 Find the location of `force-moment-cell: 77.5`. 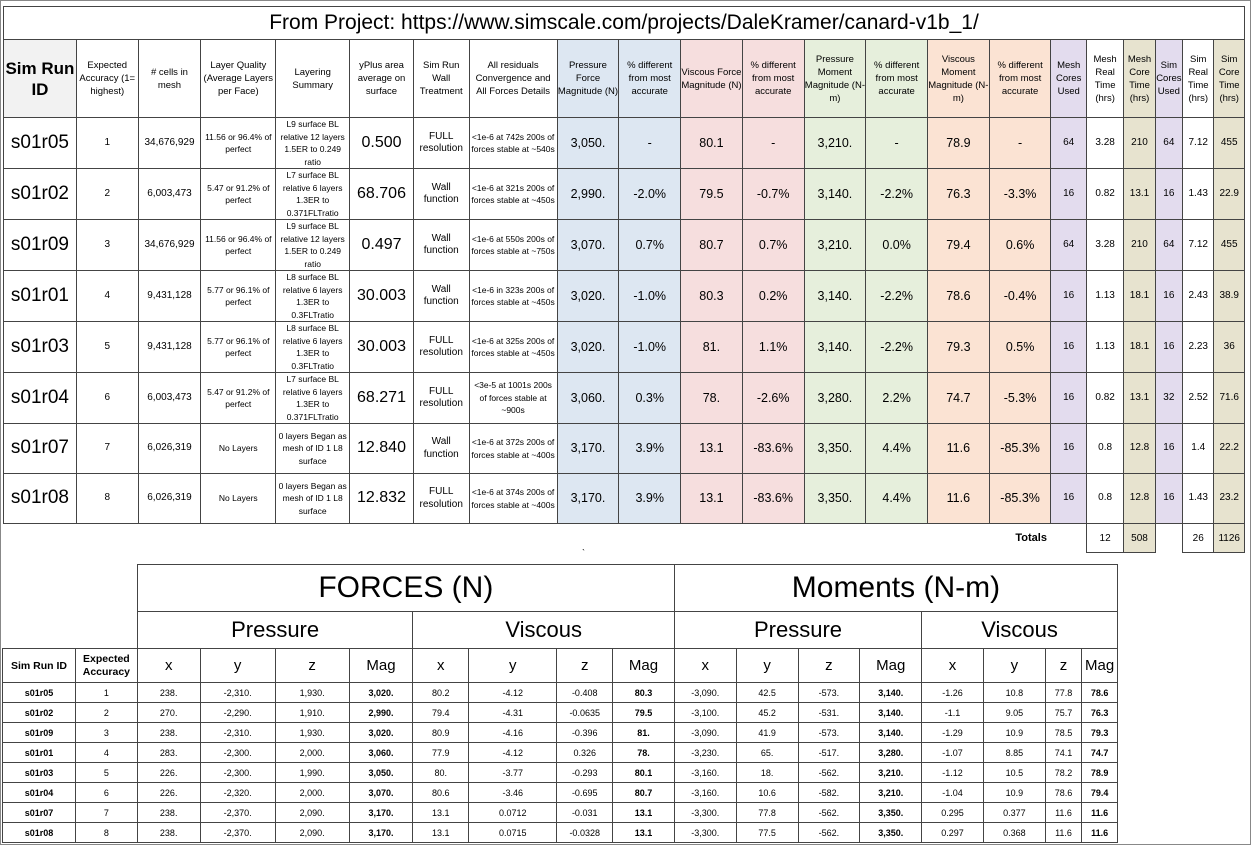

force-moment-cell: 77.5 is located at coordinates (767, 832).